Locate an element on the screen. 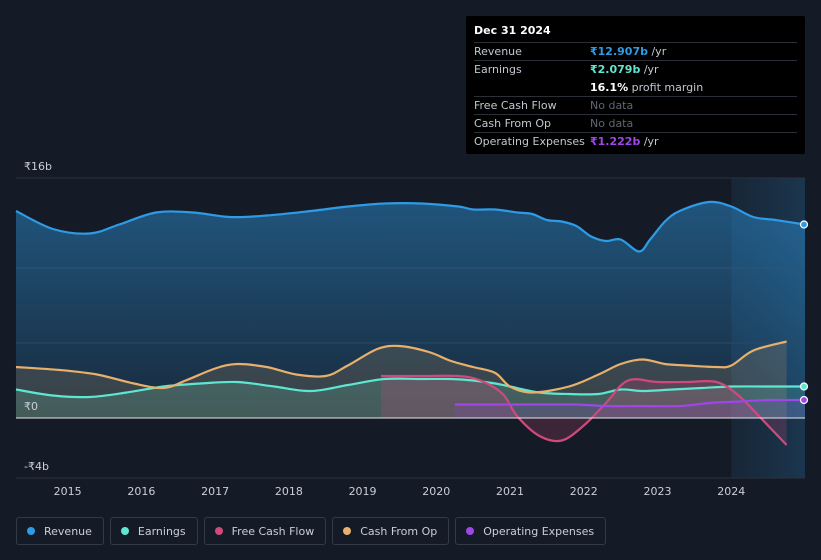  tooltip-row: Operating Expenses ₹1.222b /yr is located at coordinates (635, 141).